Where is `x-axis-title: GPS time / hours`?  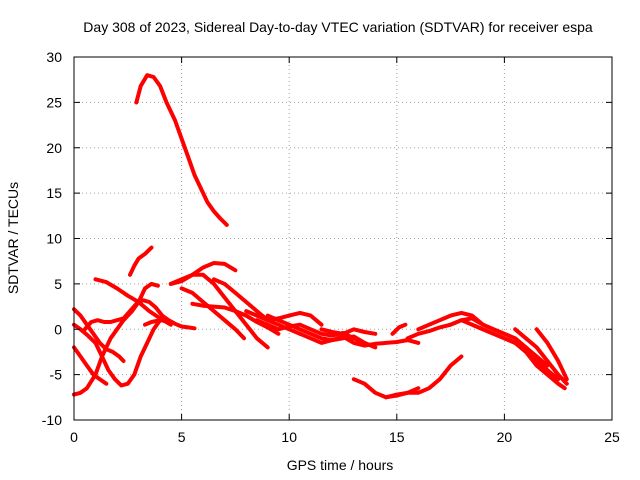 x-axis-title: GPS time / hours is located at coordinates (340, 465).